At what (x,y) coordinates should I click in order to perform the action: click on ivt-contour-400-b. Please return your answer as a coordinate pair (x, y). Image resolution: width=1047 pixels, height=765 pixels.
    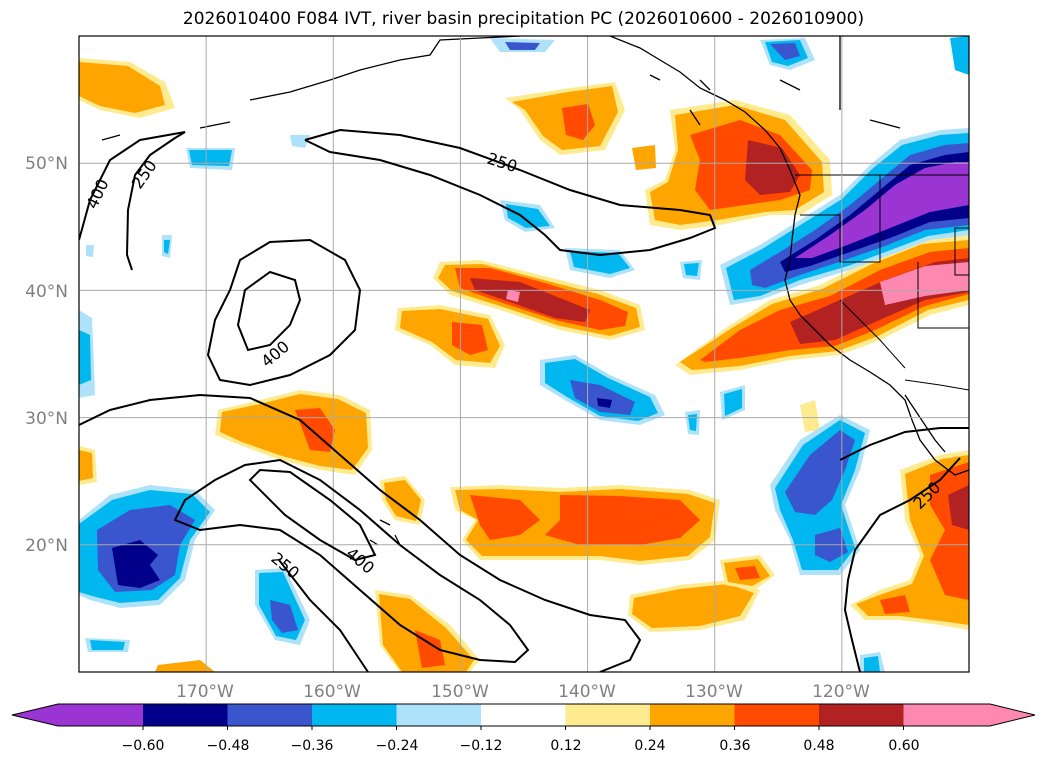
    Looking at the image, I should click on (269, 311).